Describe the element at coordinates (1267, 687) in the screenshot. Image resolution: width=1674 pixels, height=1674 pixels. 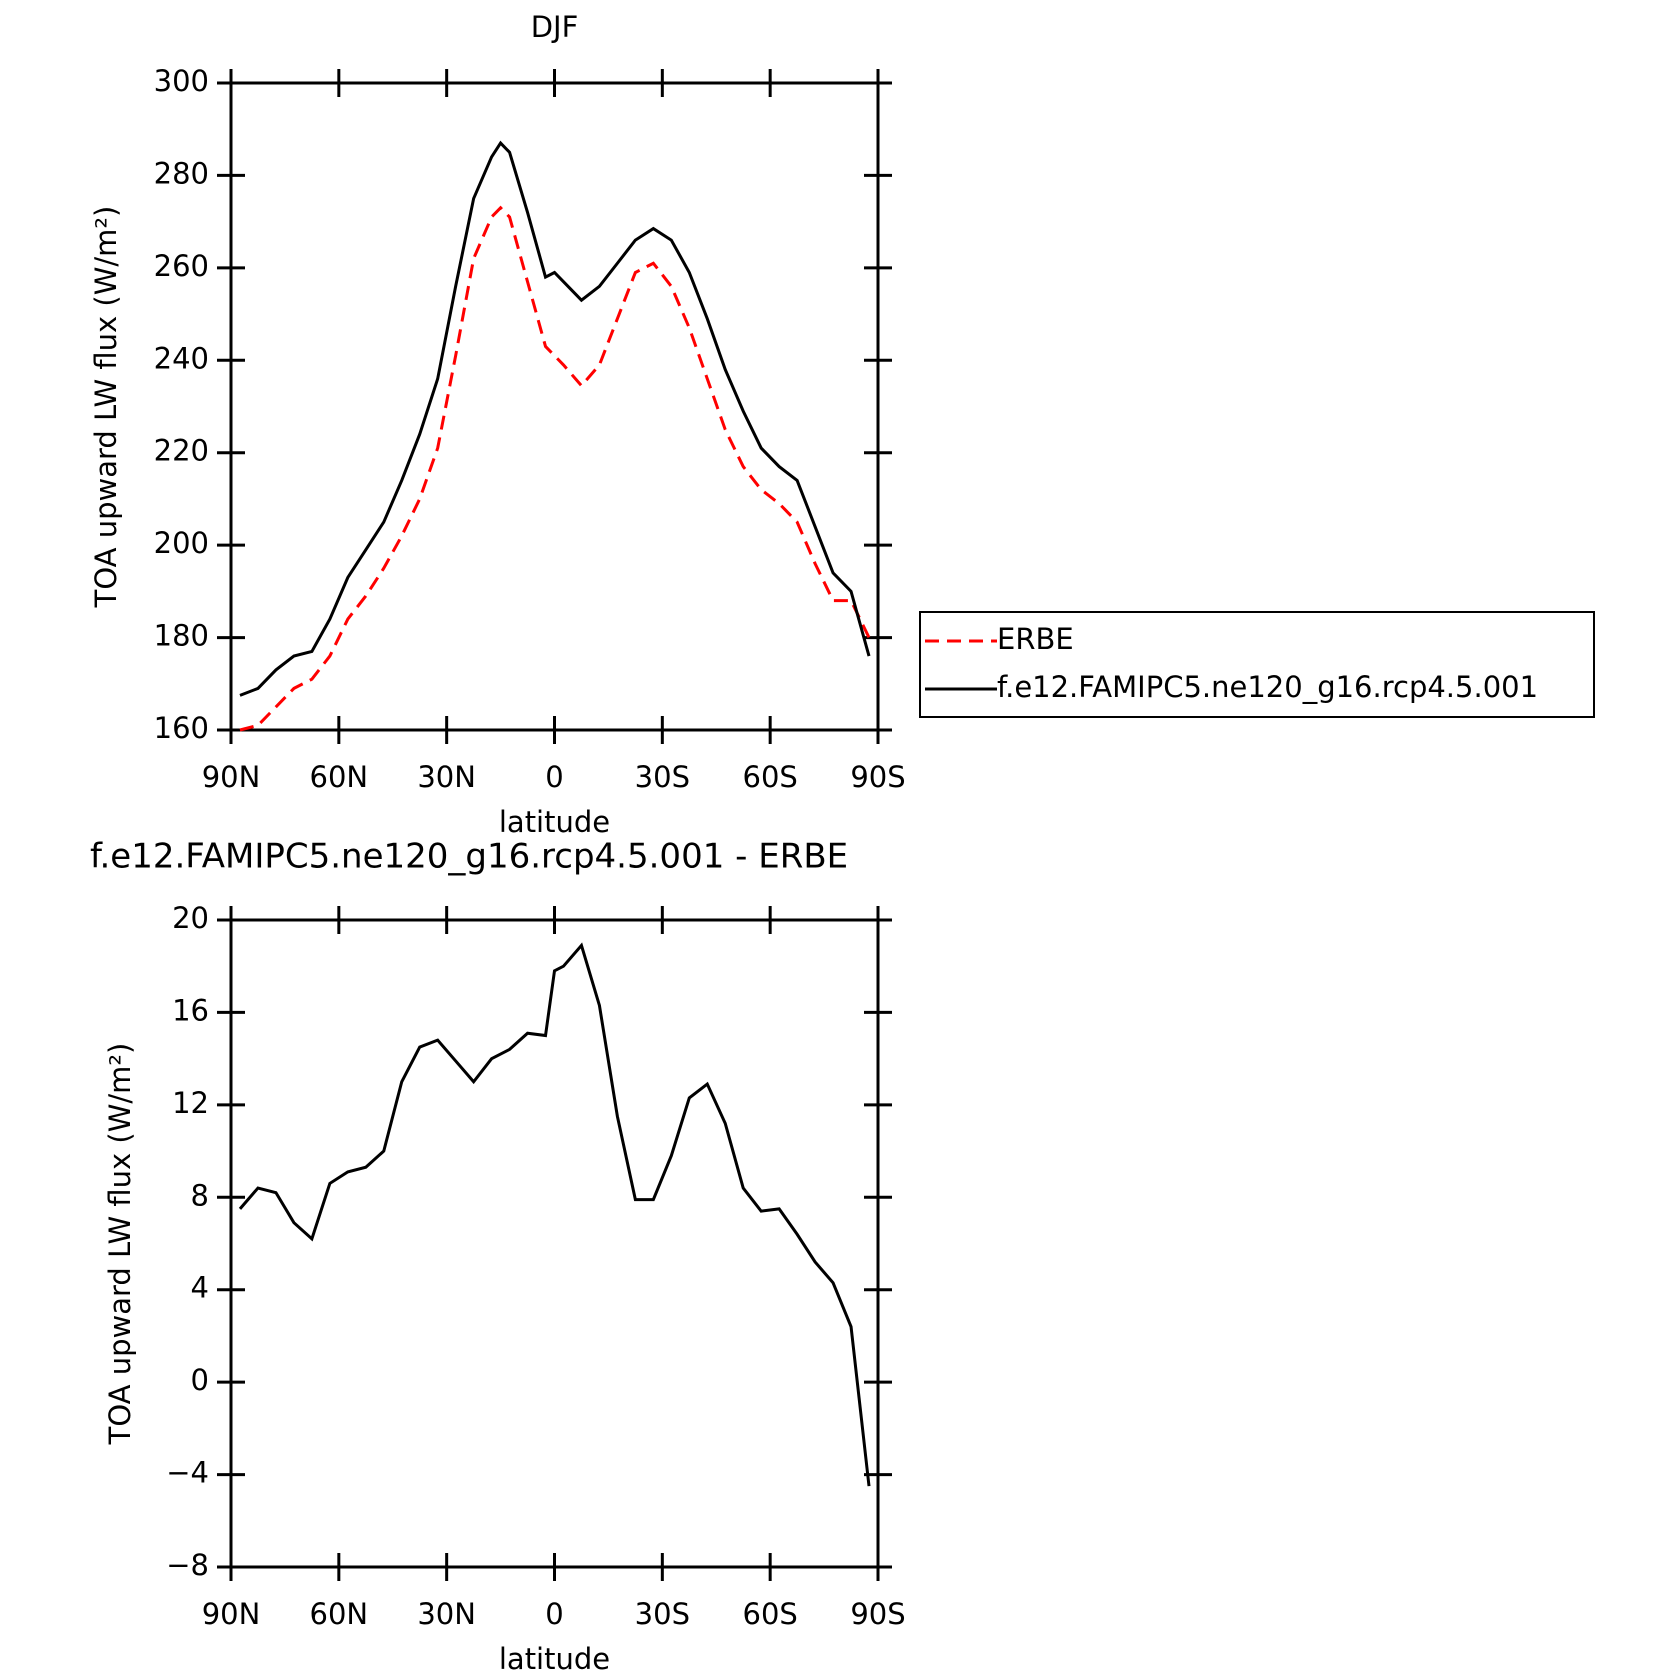
I see `legend-label: f.e12.FAMIPC5.ne120_g16.rcp4.5.001` at that location.